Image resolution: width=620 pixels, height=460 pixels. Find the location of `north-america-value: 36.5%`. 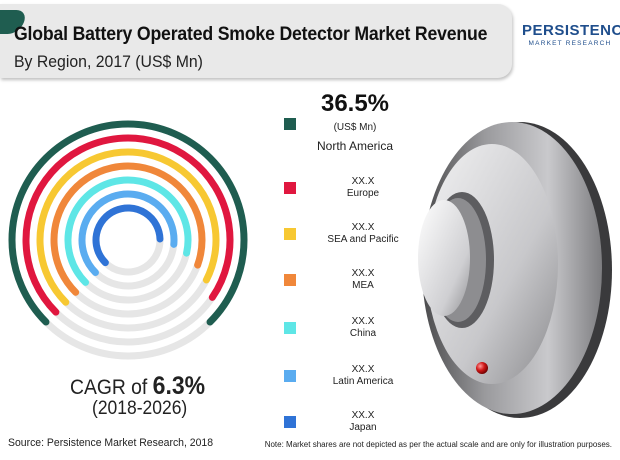

north-america-value: 36.5% is located at coordinates (355, 103).